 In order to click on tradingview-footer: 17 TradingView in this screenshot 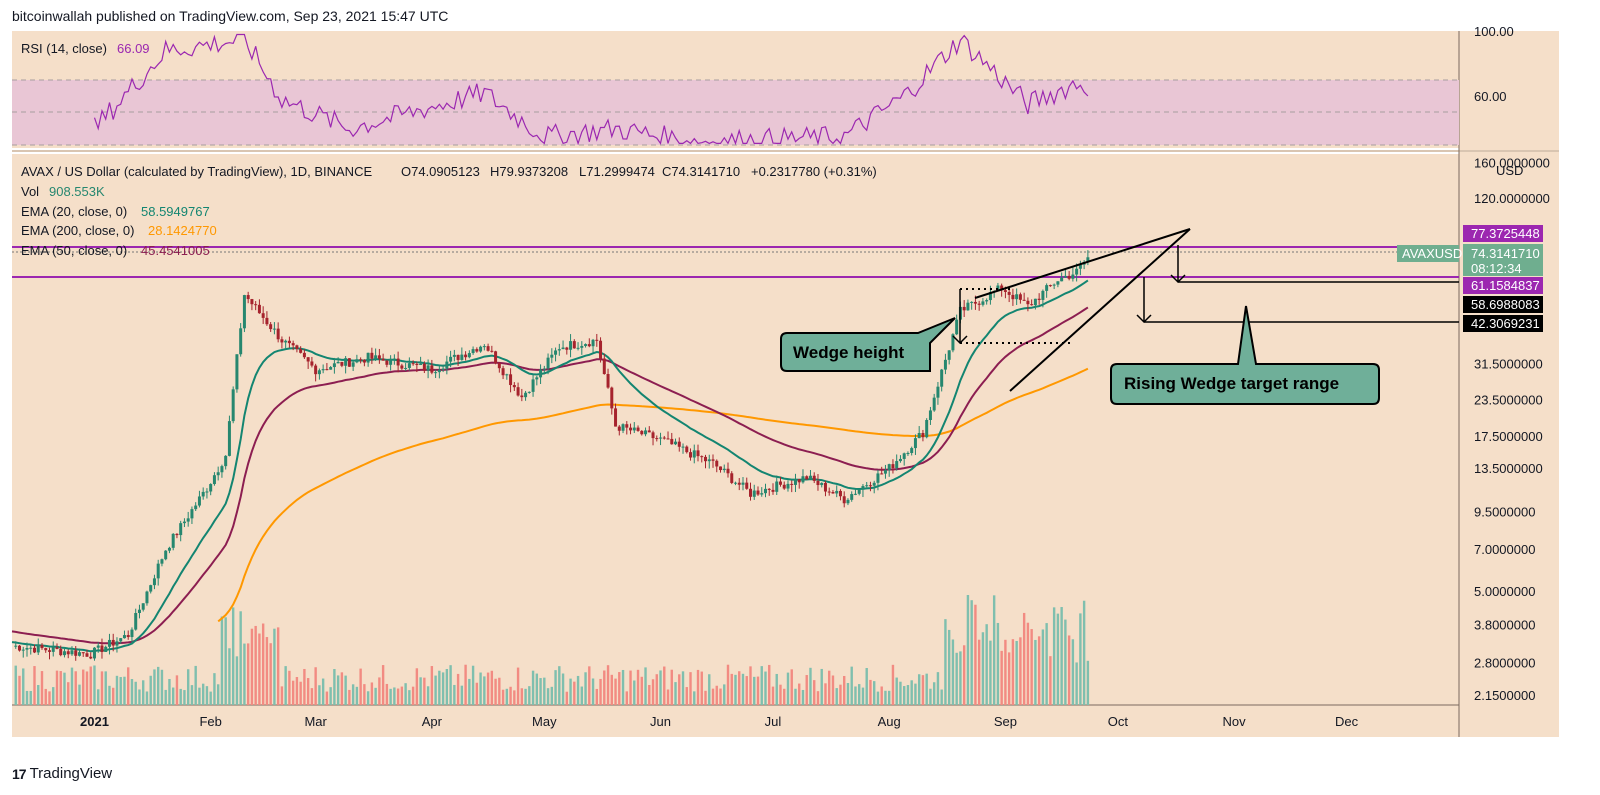, I will do `click(62, 773)`.